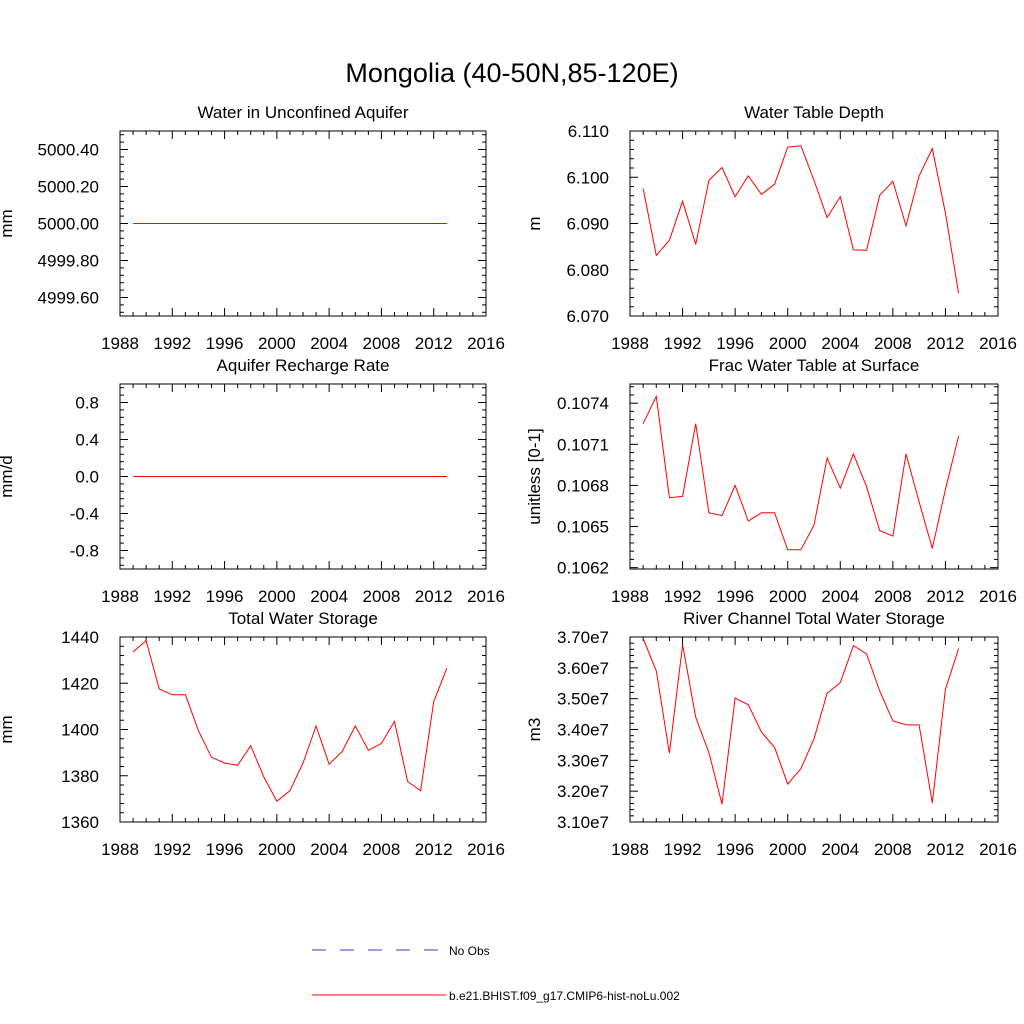  What do you see at coordinates (583, 568) in the screenshot?
I see `y-tick-label: 0.1062` at bounding box center [583, 568].